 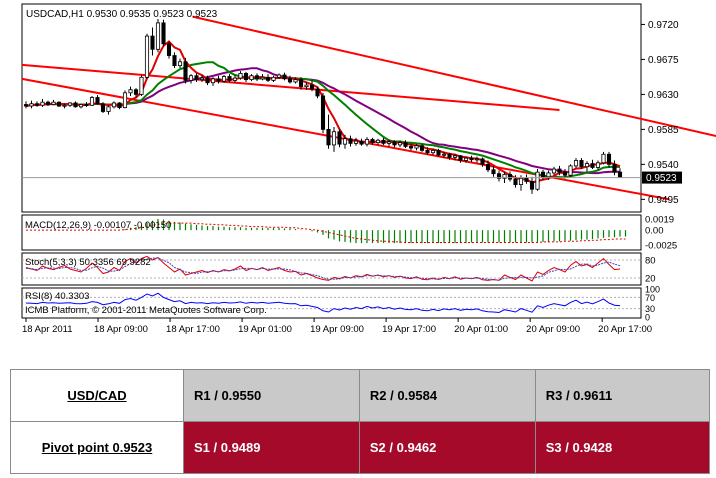 What do you see at coordinates (331, 269) in the screenshot?
I see `stoch-levels` at bounding box center [331, 269].